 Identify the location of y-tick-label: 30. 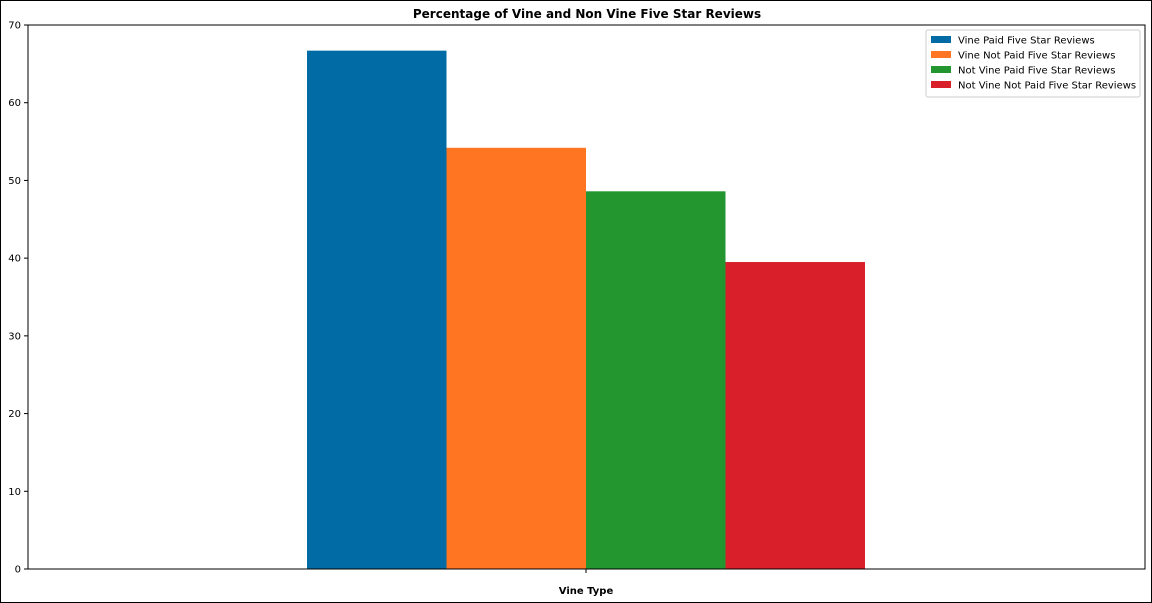
(14, 336).